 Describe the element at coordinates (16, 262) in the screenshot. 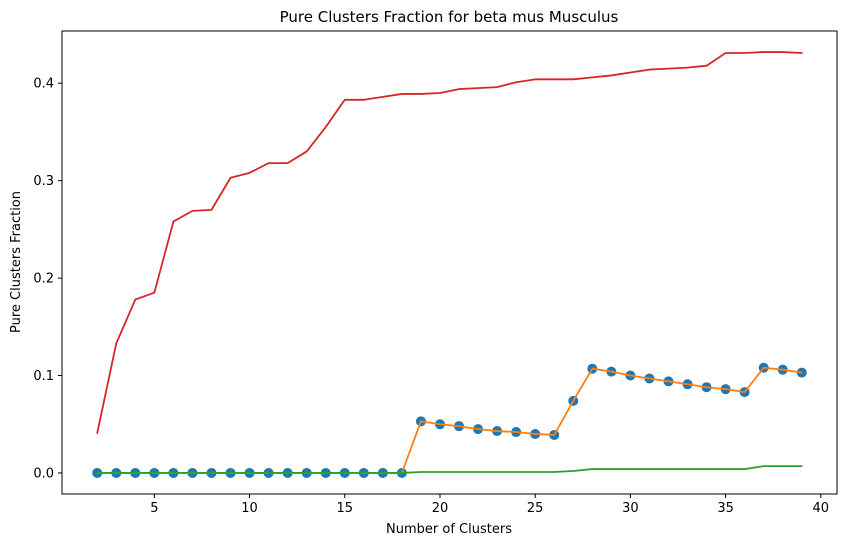

I see `y-axis-label: Pure Clusters Fraction` at that location.